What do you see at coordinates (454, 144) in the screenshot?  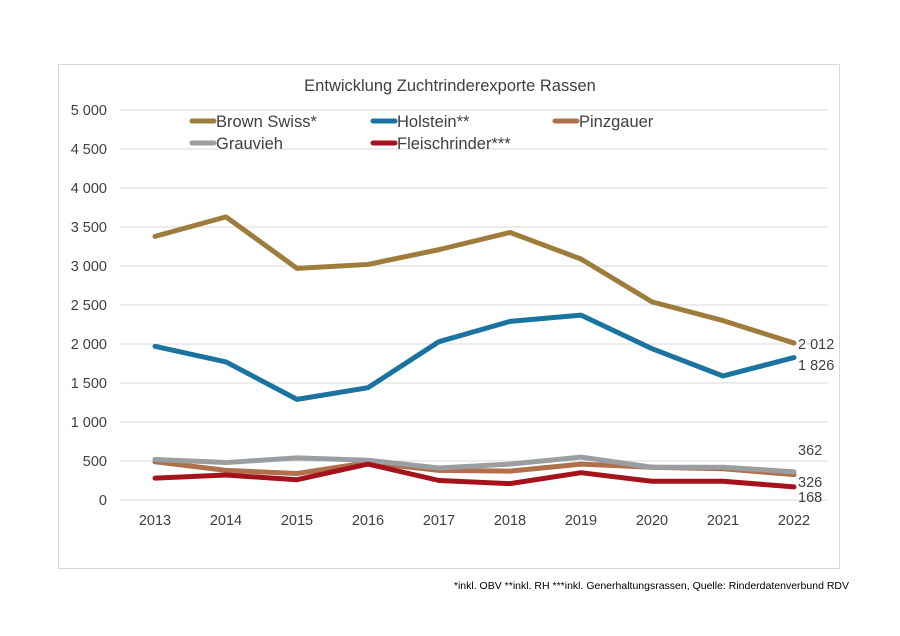 I see `legend-label: Fleischrinder***` at bounding box center [454, 144].